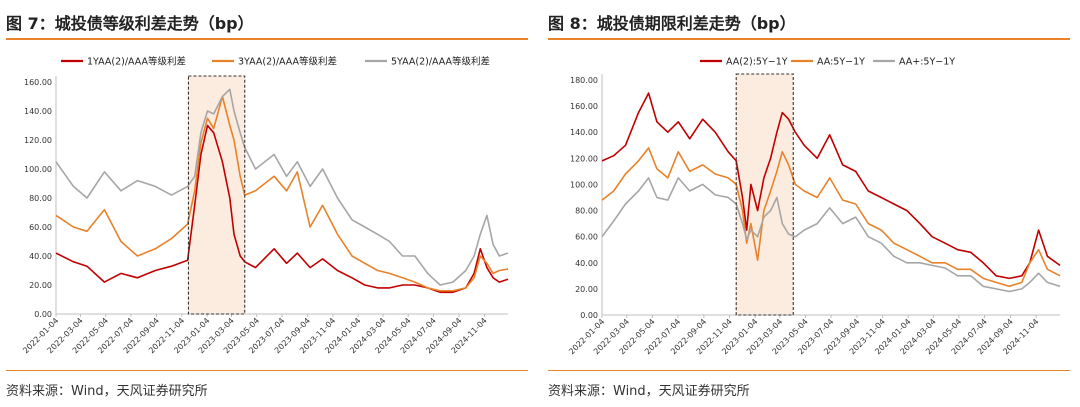 This screenshot has height=407, width=1080. What do you see at coordinates (757, 62) in the screenshot?
I see `legend-label: AA(2):5Y−1Y` at bounding box center [757, 62].